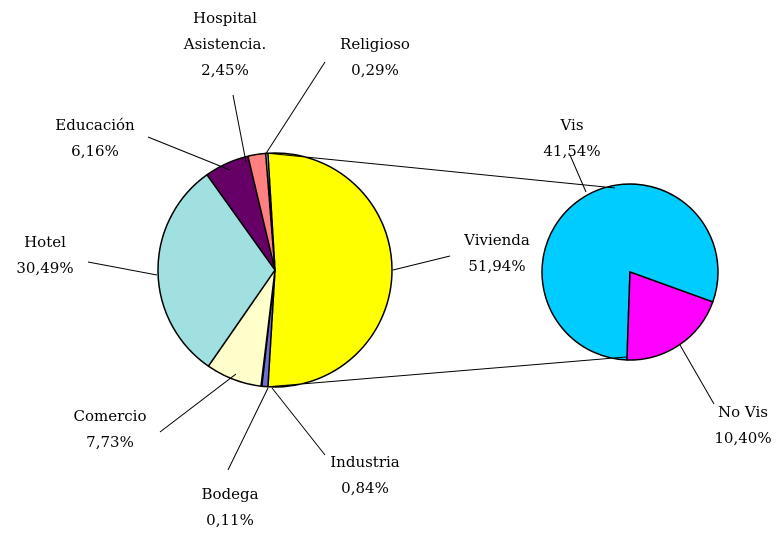 The width and height of the screenshot is (783, 533). I want to click on label-value: 6,16%, so click(95, 151).